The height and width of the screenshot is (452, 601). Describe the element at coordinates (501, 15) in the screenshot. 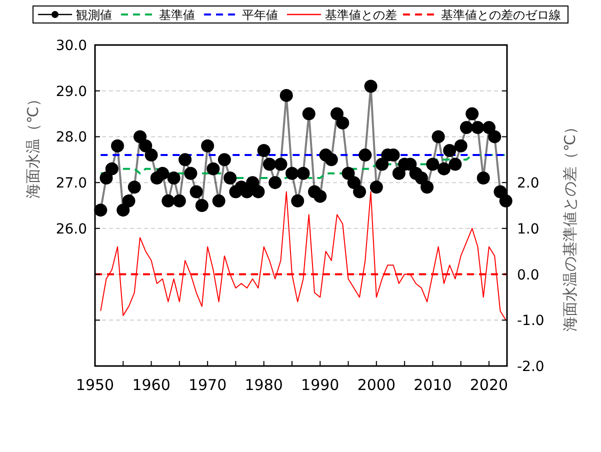

I see `legend-label: 基準値との差のゼロ線` at that location.